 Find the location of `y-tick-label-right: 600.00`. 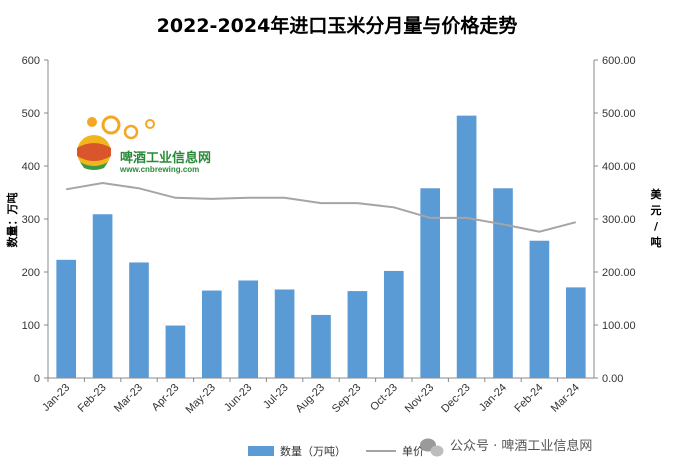

y-tick-label-right: 600.00 is located at coordinates (619, 61).